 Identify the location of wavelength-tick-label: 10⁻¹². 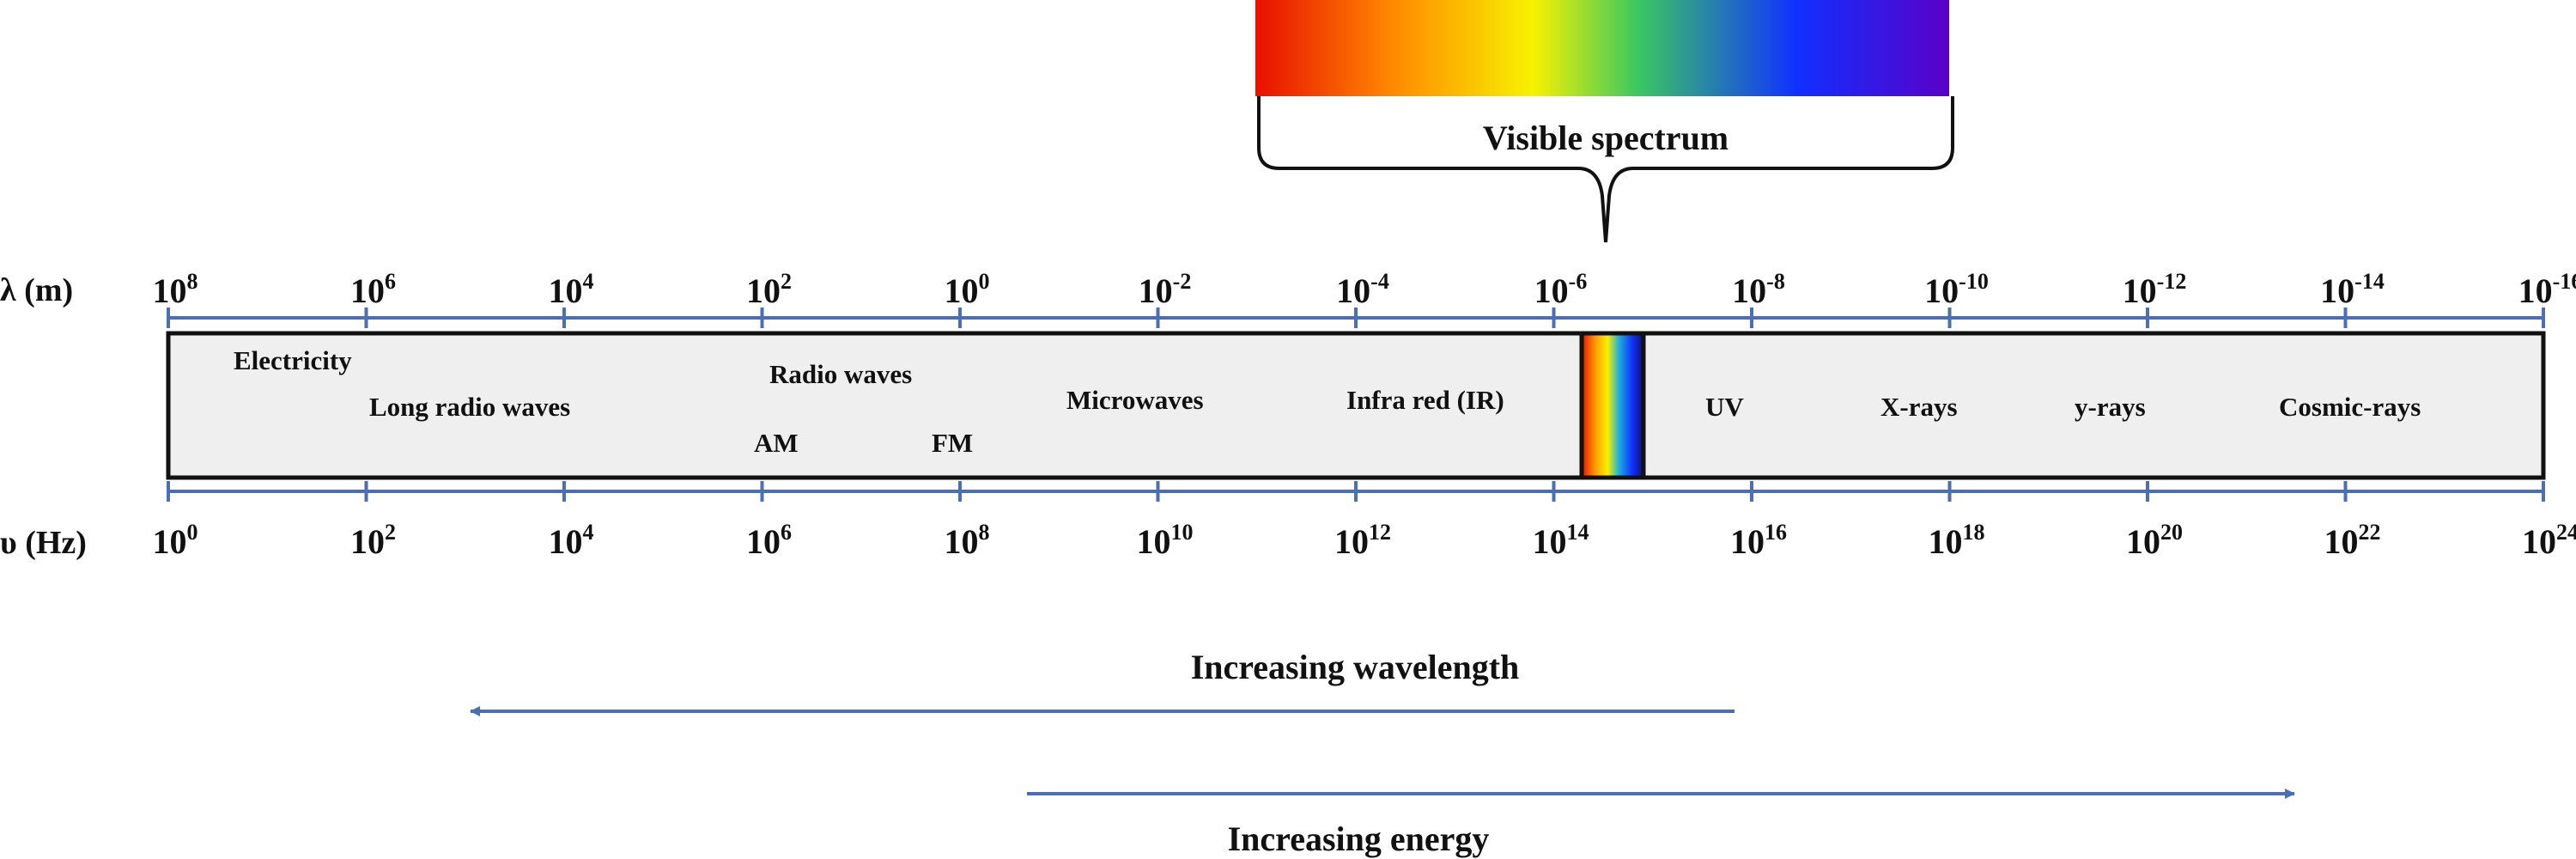
(2155, 290).